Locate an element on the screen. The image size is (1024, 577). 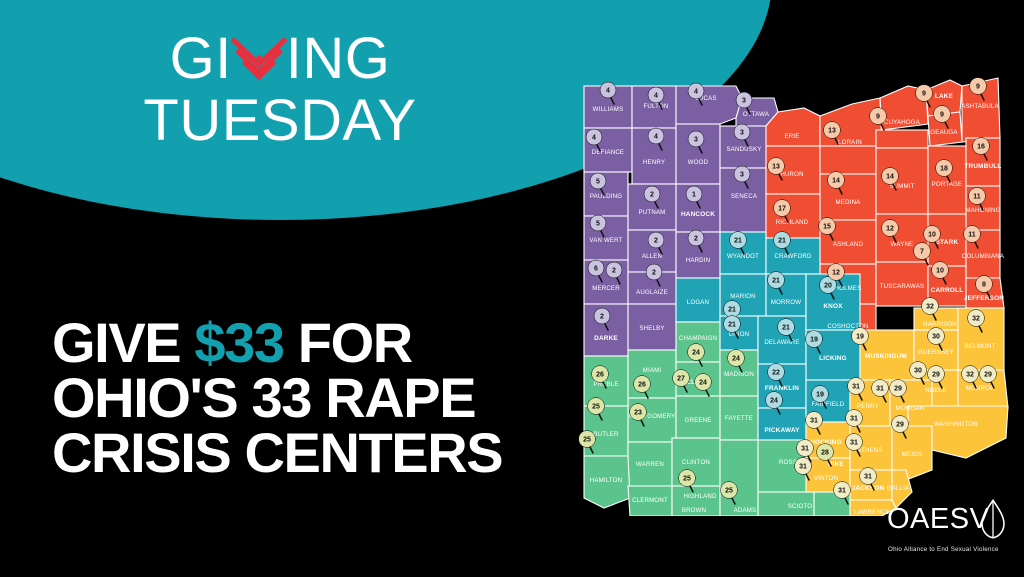
pin-noble-a: 30 is located at coordinates (918, 373).